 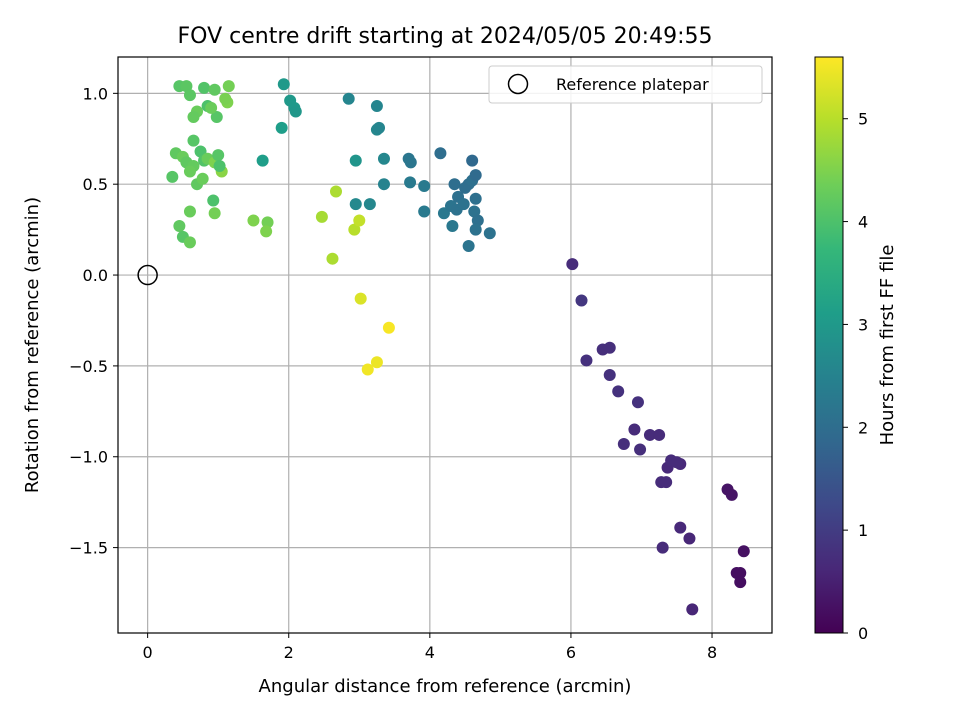 I want to click on x-axis-ticks: 0 2 4 6 8, so click(x=430, y=647).